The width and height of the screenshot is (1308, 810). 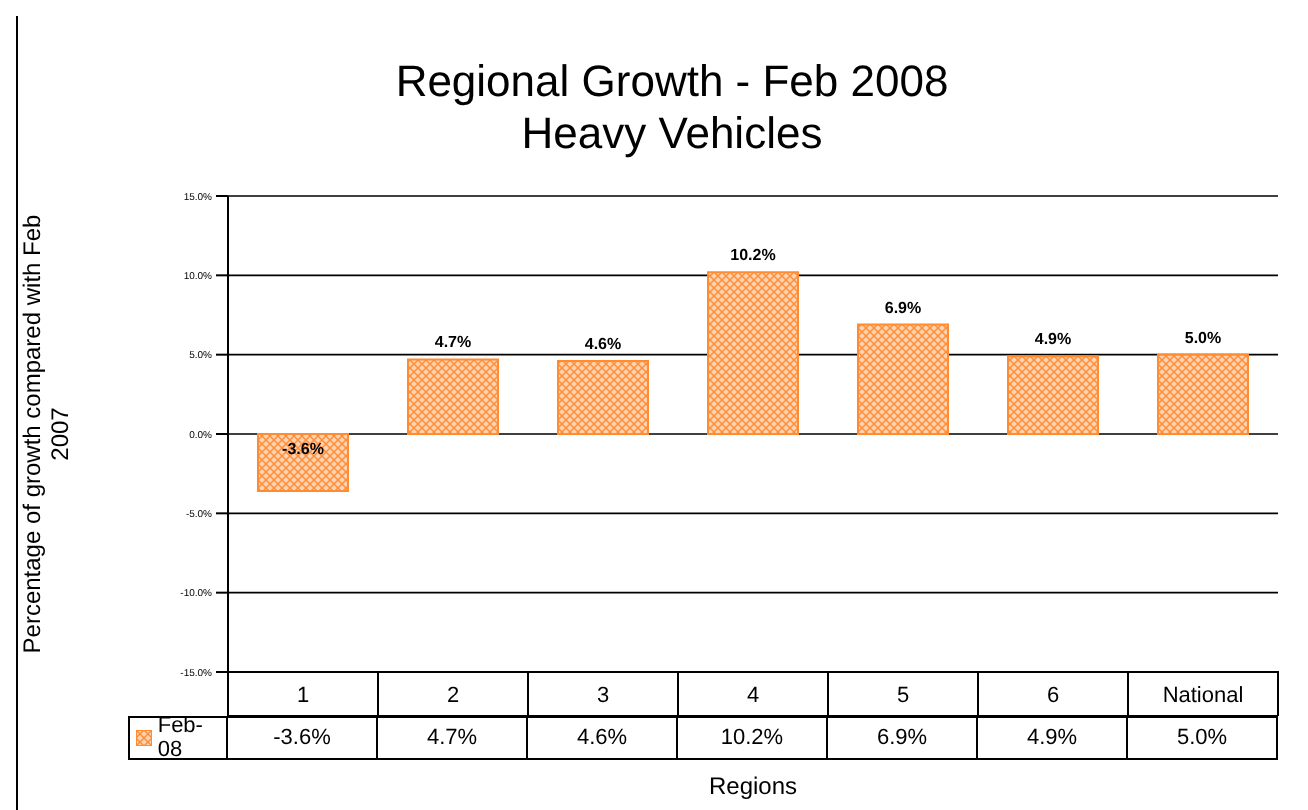 What do you see at coordinates (1203, 337) in the screenshot?
I see `text: 5.0%` at bounding box center [1203, 337].